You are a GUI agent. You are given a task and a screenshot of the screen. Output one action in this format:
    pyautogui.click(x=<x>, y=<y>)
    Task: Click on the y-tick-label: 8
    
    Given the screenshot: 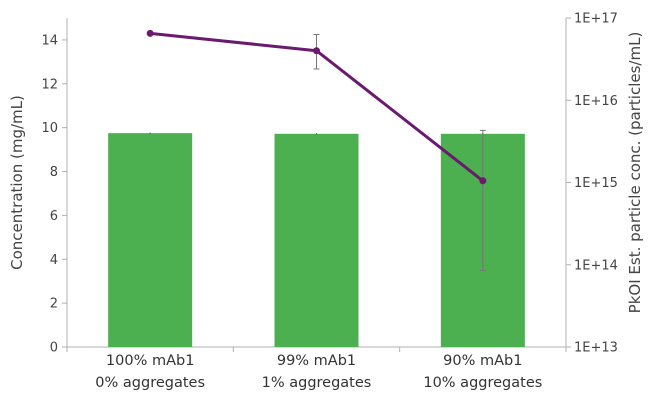 What is the action you would take?
    pyautogui.click(x=54, y=172)
    